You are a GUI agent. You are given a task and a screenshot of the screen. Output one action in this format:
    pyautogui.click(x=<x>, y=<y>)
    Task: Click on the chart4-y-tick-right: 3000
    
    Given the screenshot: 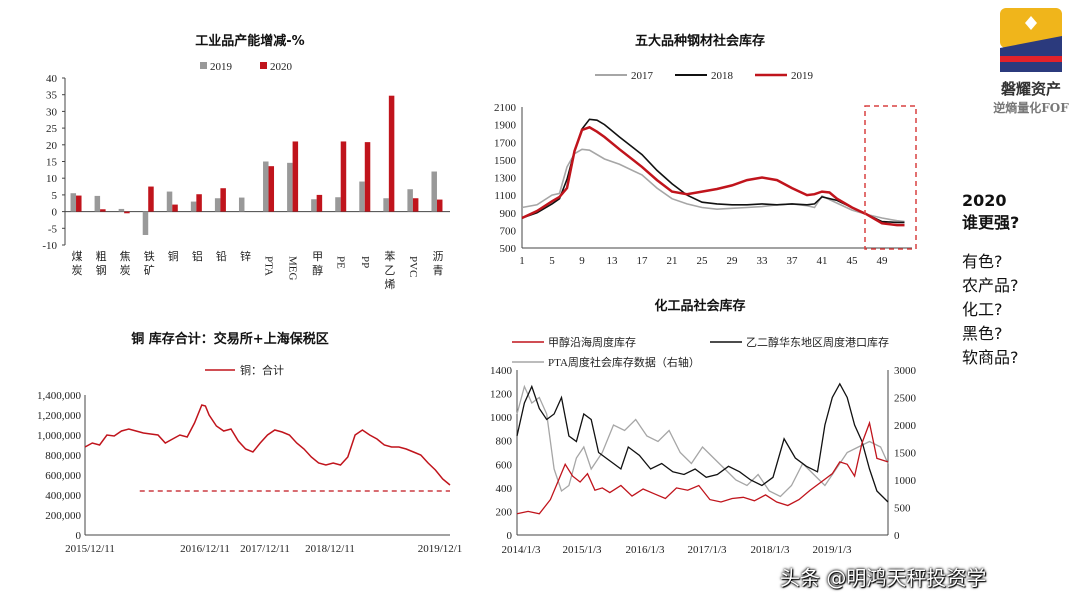 What is the action you would take?
    pyautogui.click(x=905, y=371)
    